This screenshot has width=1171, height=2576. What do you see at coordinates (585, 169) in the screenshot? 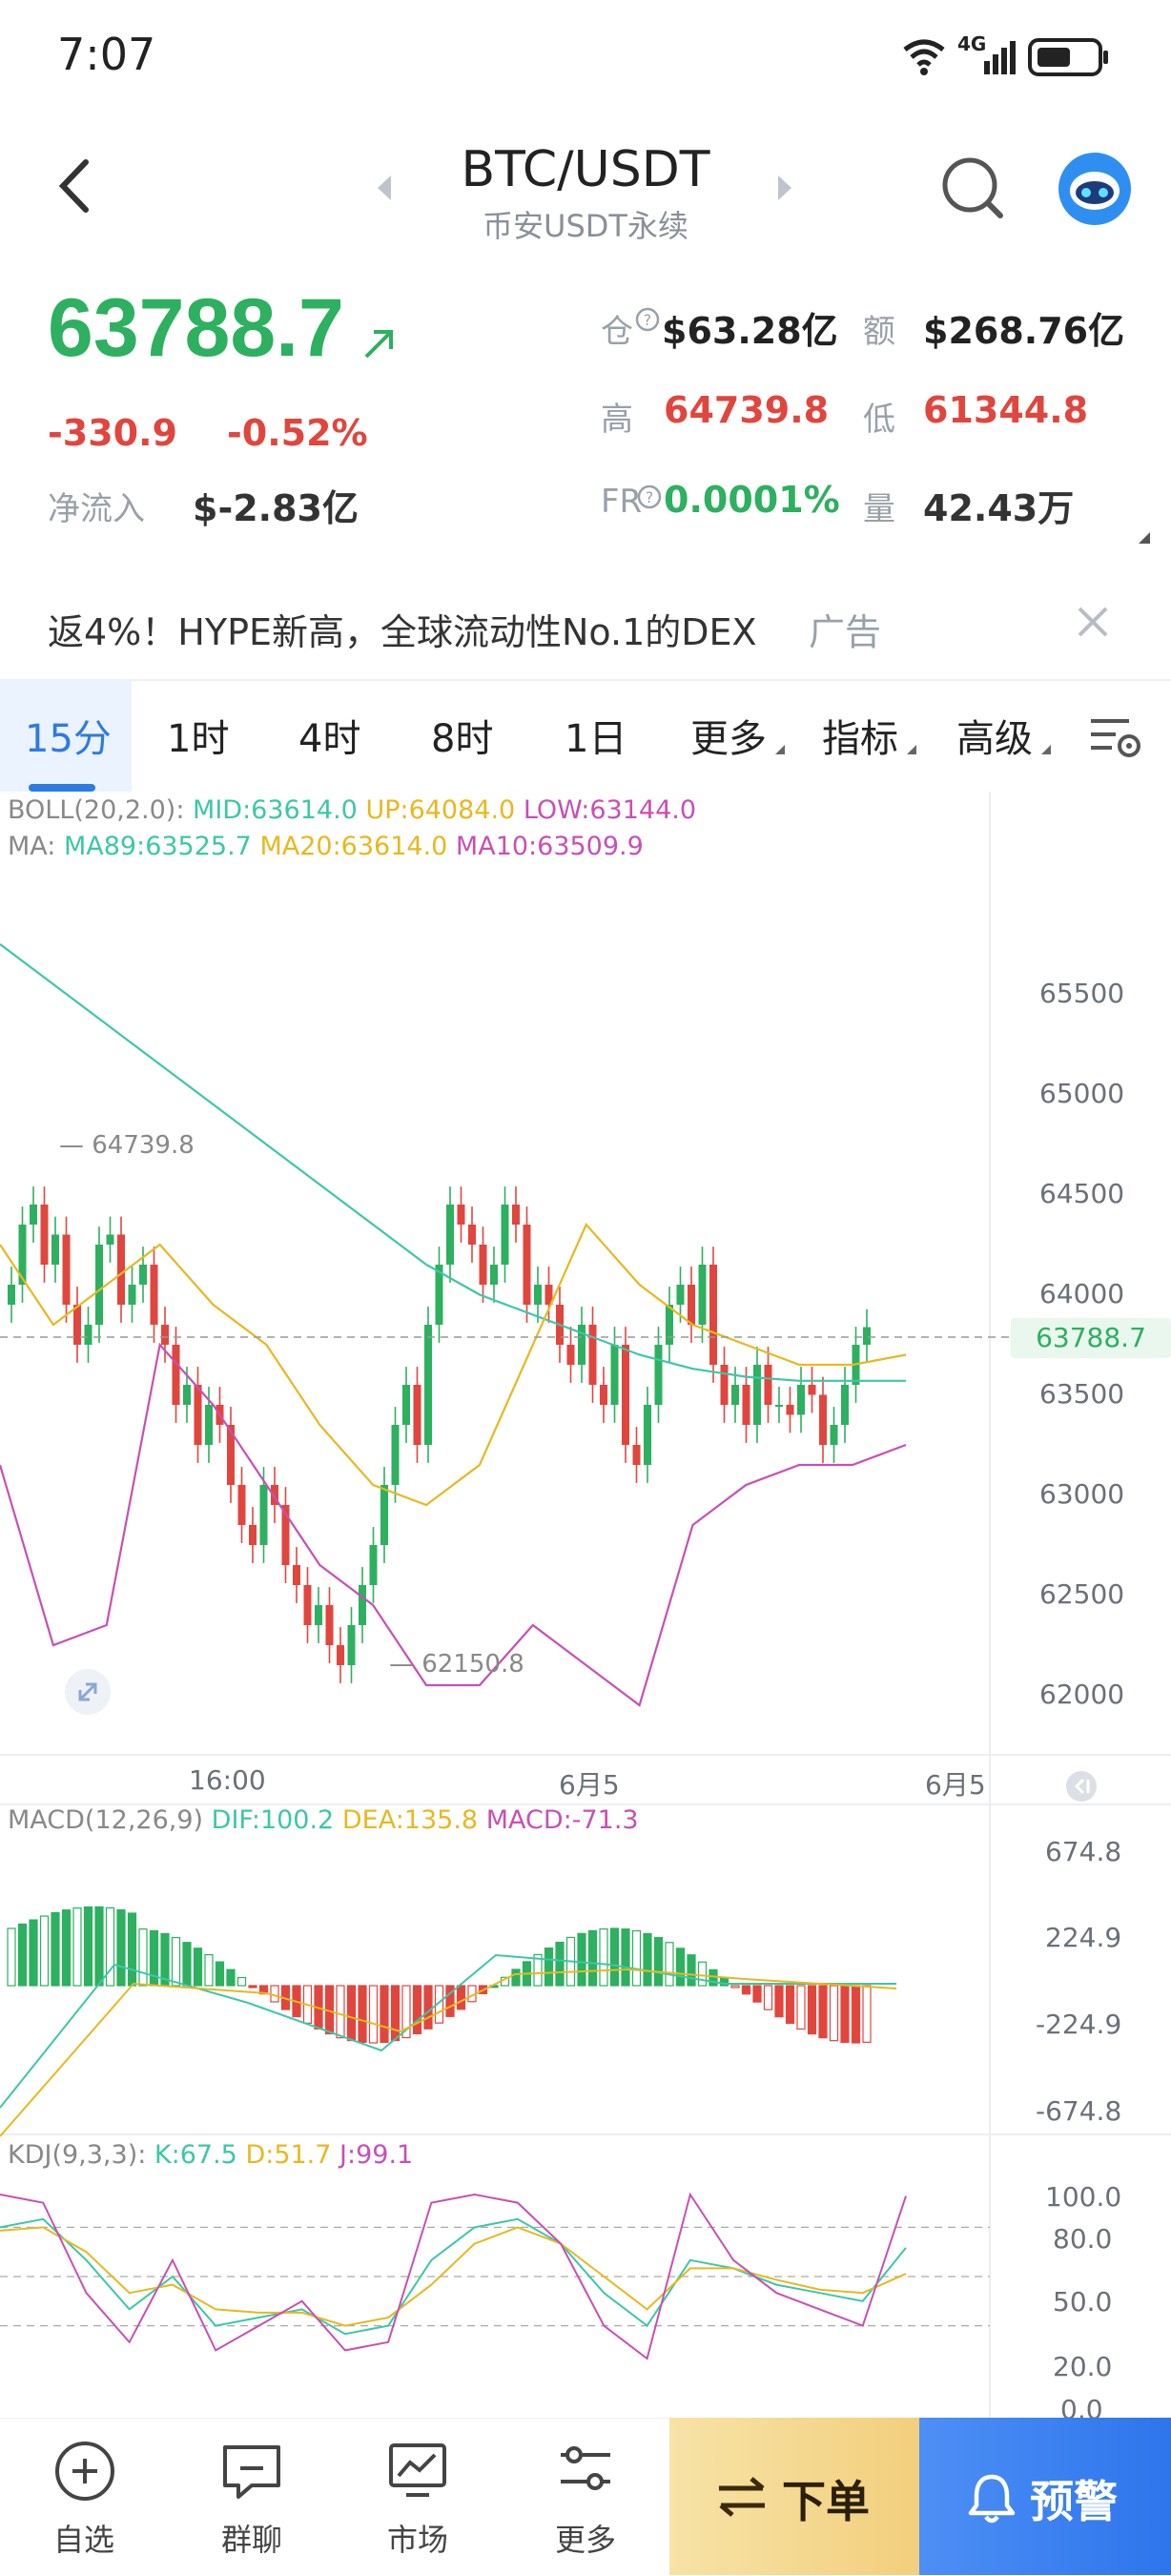
I see `pair-title: BTC/USDT` at bounding box center [585, 169].